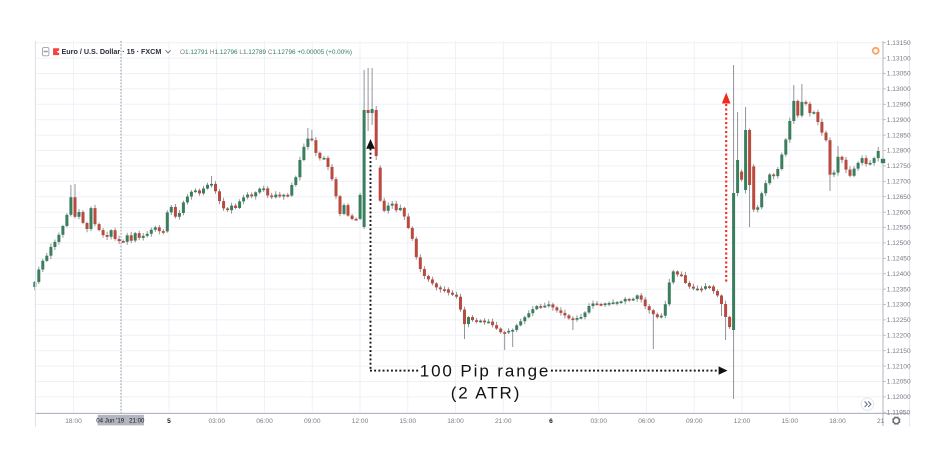  Describe the element at coordinates (169, 421) in the screenshot. I see `svg-text: 5` at that location.